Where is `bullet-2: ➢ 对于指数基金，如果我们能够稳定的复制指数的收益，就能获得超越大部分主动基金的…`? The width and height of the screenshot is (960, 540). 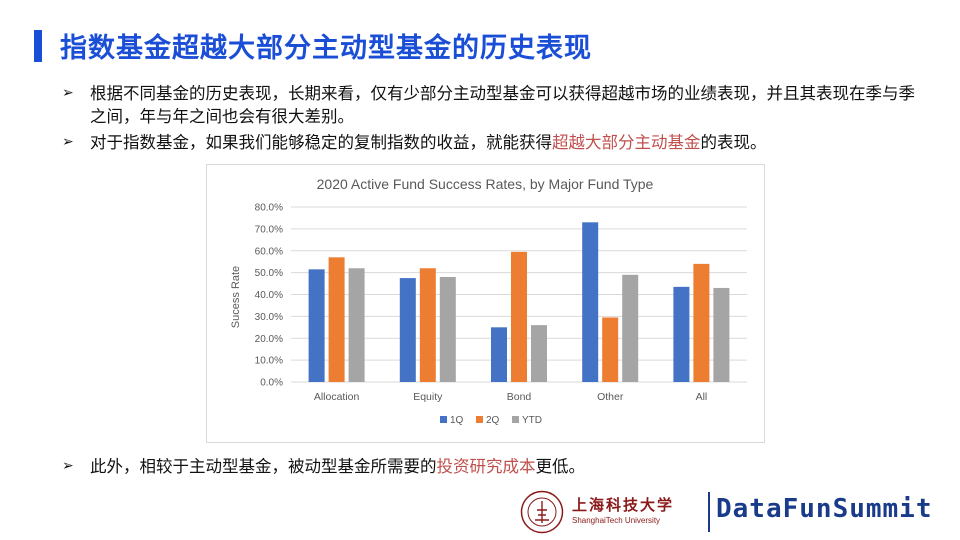 bullet-2: ➢ 对于指数基金，如果我们能够稳定的复制指数的收益，就能获得超越大部分主动基金的… is located at coordinates (492, 142).